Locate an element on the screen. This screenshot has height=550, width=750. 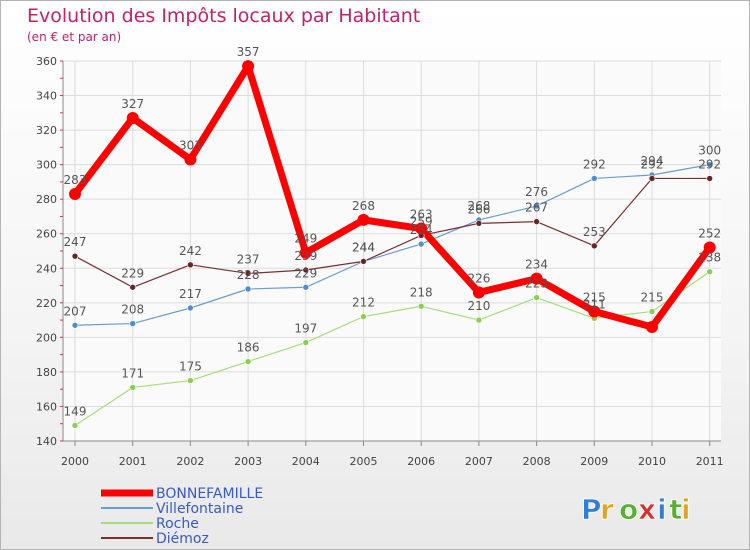
data-label: 263 is located at coordinates (421, 215).